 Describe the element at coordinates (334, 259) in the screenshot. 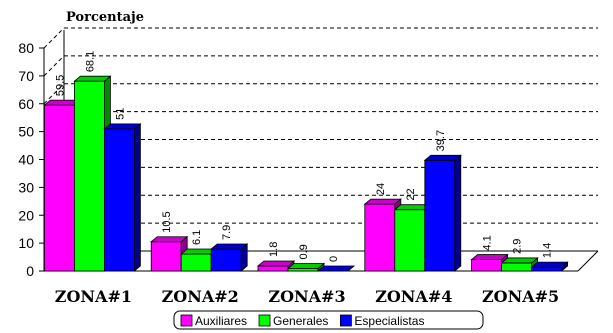

I see `data-label: 0` at that location.